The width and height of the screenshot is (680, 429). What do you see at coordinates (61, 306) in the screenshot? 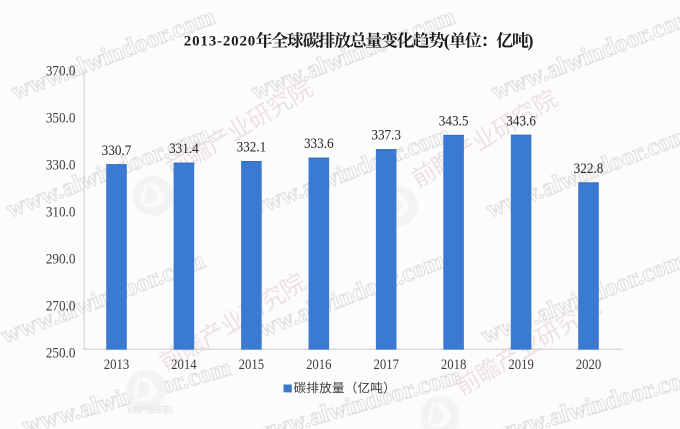
I see `svg-text: 270.0` at bounding box center [61, 306].